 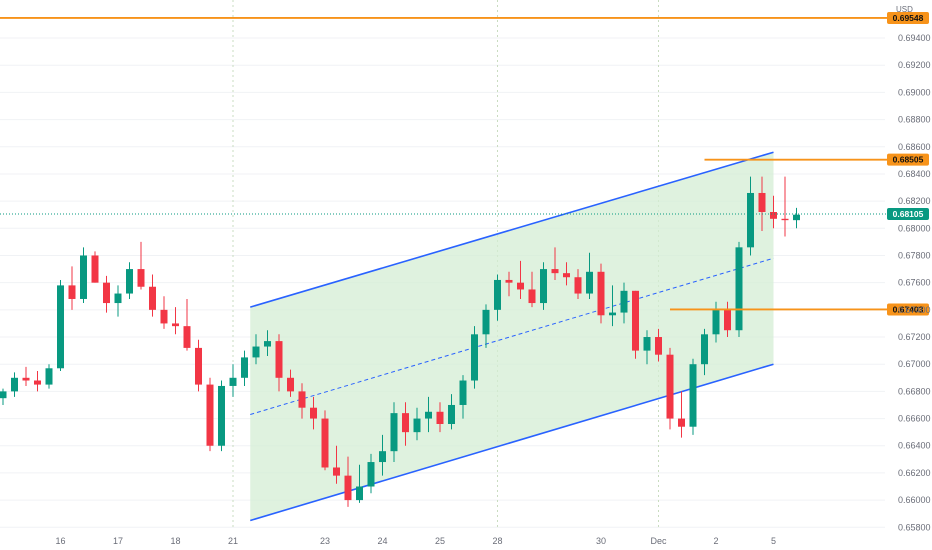 I want to click on x-tick-label: 24, so click(x=382, y=541).